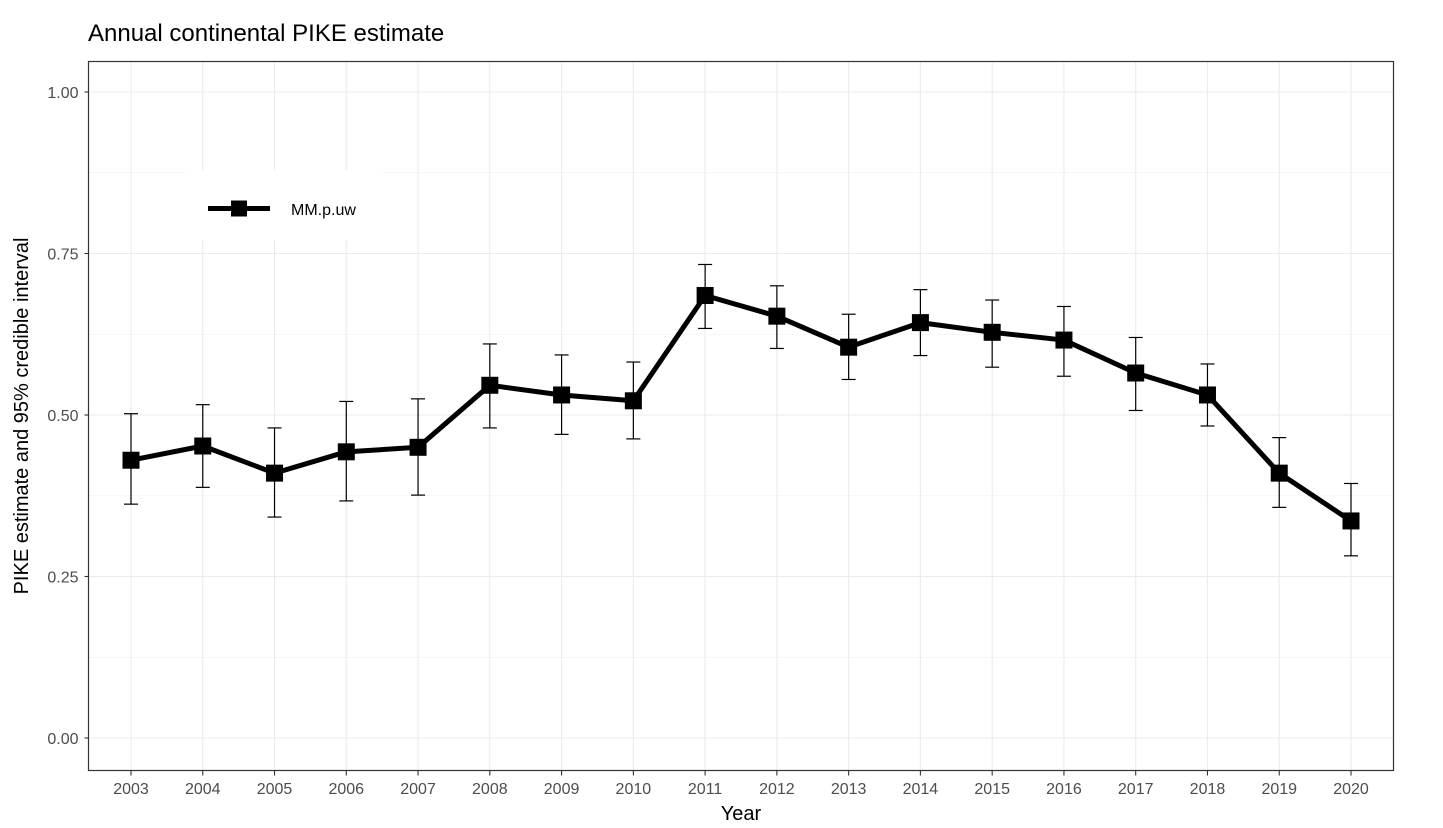 This screenshot has width=1443, height=828. Describe the element at coordinates (323, 210) in the screenshot. I see `legend-label: MM.p.uw` at that location.